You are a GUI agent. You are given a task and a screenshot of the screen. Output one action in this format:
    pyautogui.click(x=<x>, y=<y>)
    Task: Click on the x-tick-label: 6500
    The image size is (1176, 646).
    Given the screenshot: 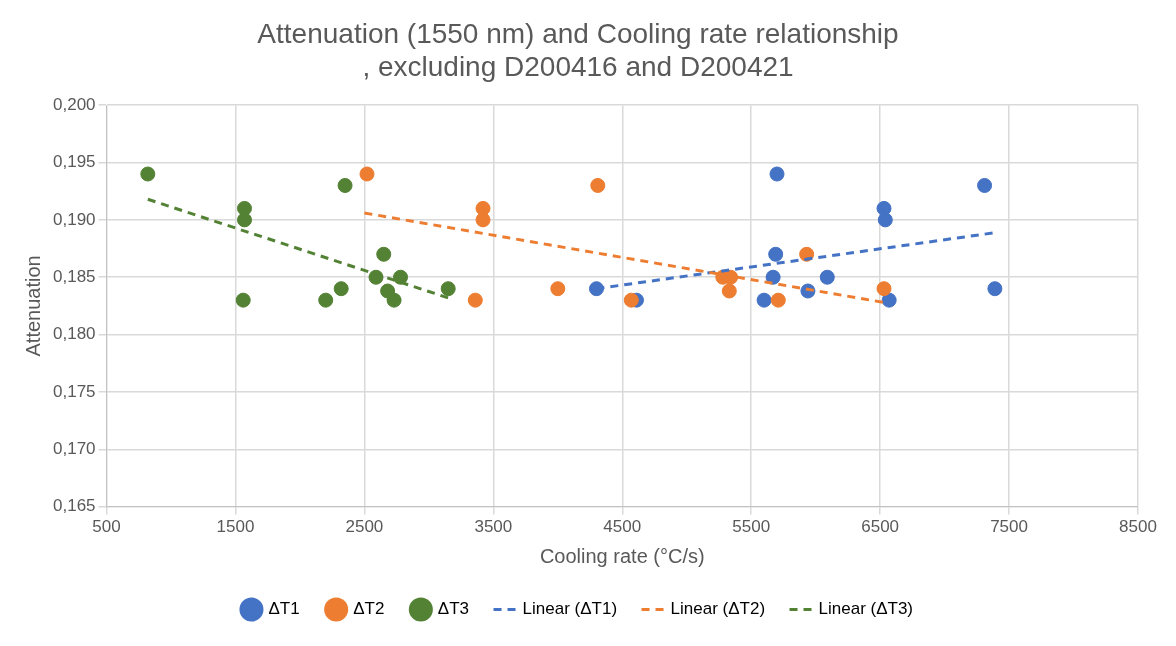 What is the action you would take?
    pyautogui.click(x=880, y=527)
    